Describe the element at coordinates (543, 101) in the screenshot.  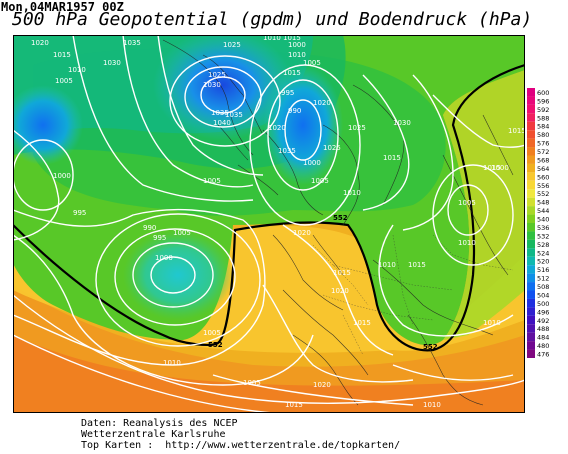
I see `legend-value: 596` at that location.